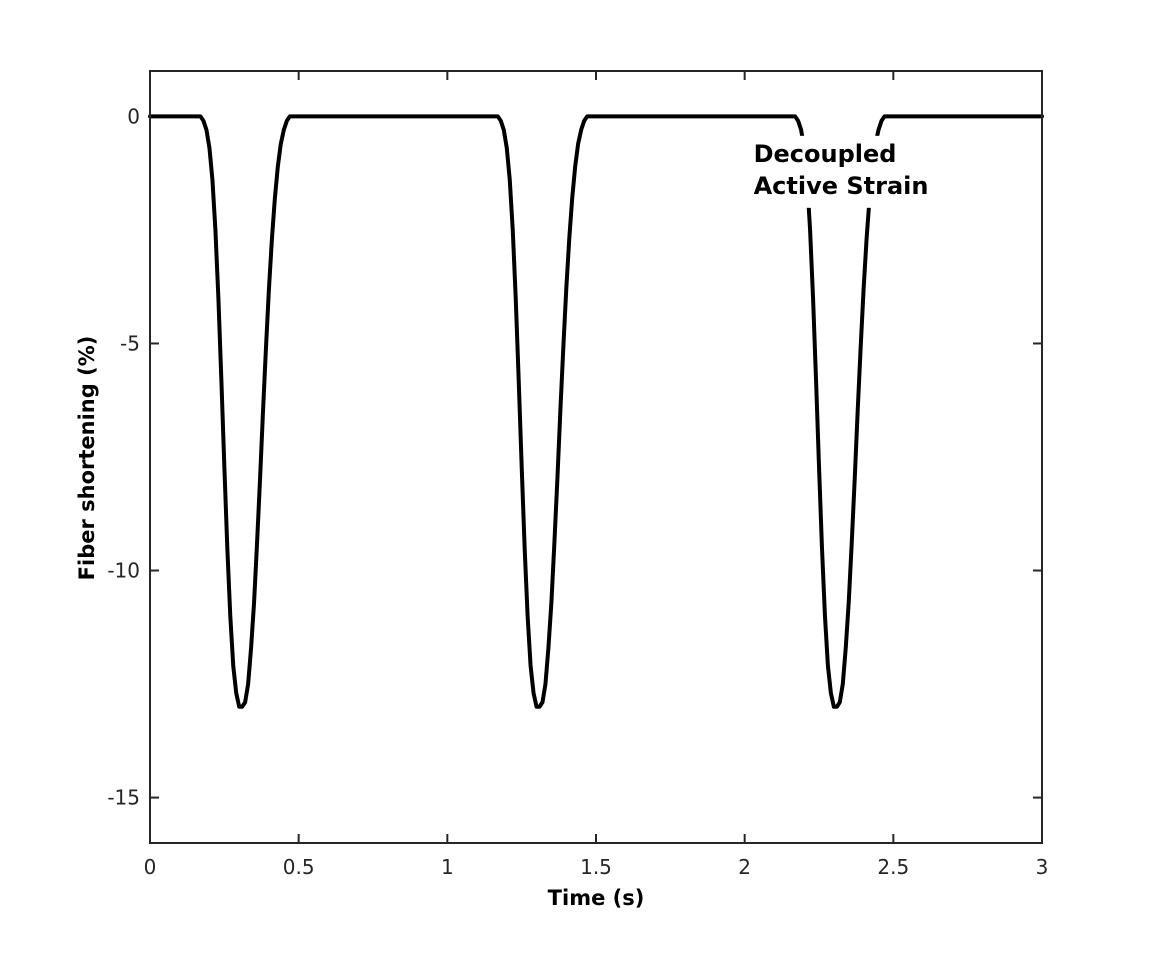 This screenshot has height=955, width=1152. What do you see at coordinates (123, 798) in the screenshot?
I see `y-tick-label: -15` at bounding box center [123, 798].